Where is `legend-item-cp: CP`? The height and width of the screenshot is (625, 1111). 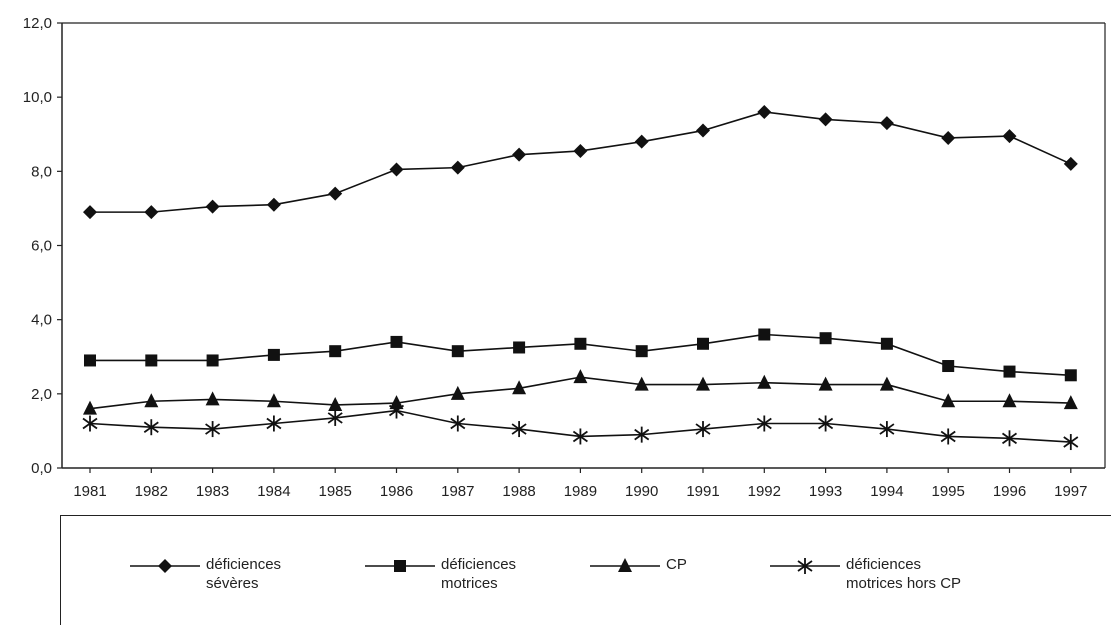
legend-item-cp: CP is located at coordinates (703, 566).